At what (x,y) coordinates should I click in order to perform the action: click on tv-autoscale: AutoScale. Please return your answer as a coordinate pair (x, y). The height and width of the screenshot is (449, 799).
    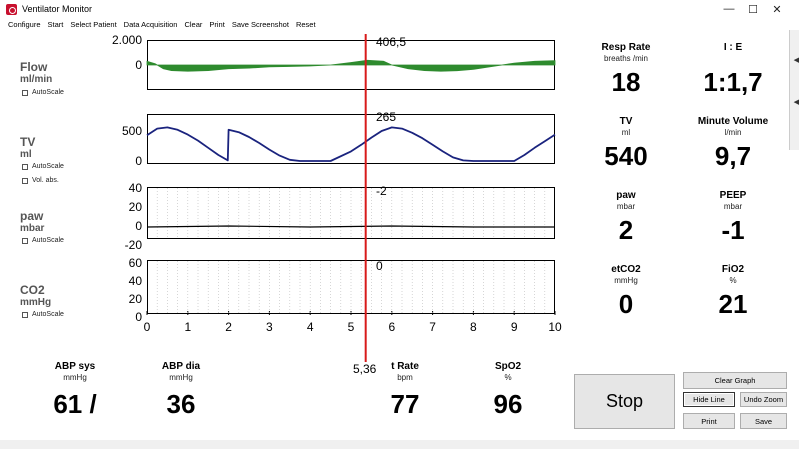
    Looking at the image, I should click on (43, 166).